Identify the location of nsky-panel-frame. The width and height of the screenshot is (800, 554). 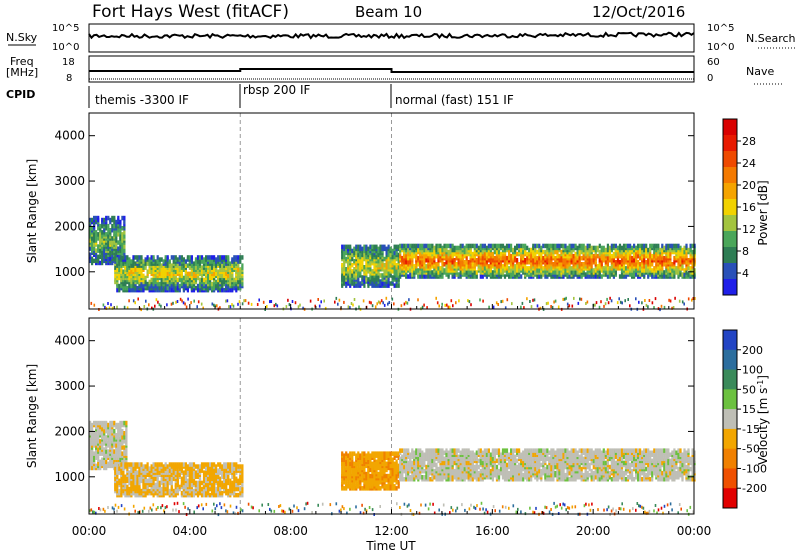
(391, 38).